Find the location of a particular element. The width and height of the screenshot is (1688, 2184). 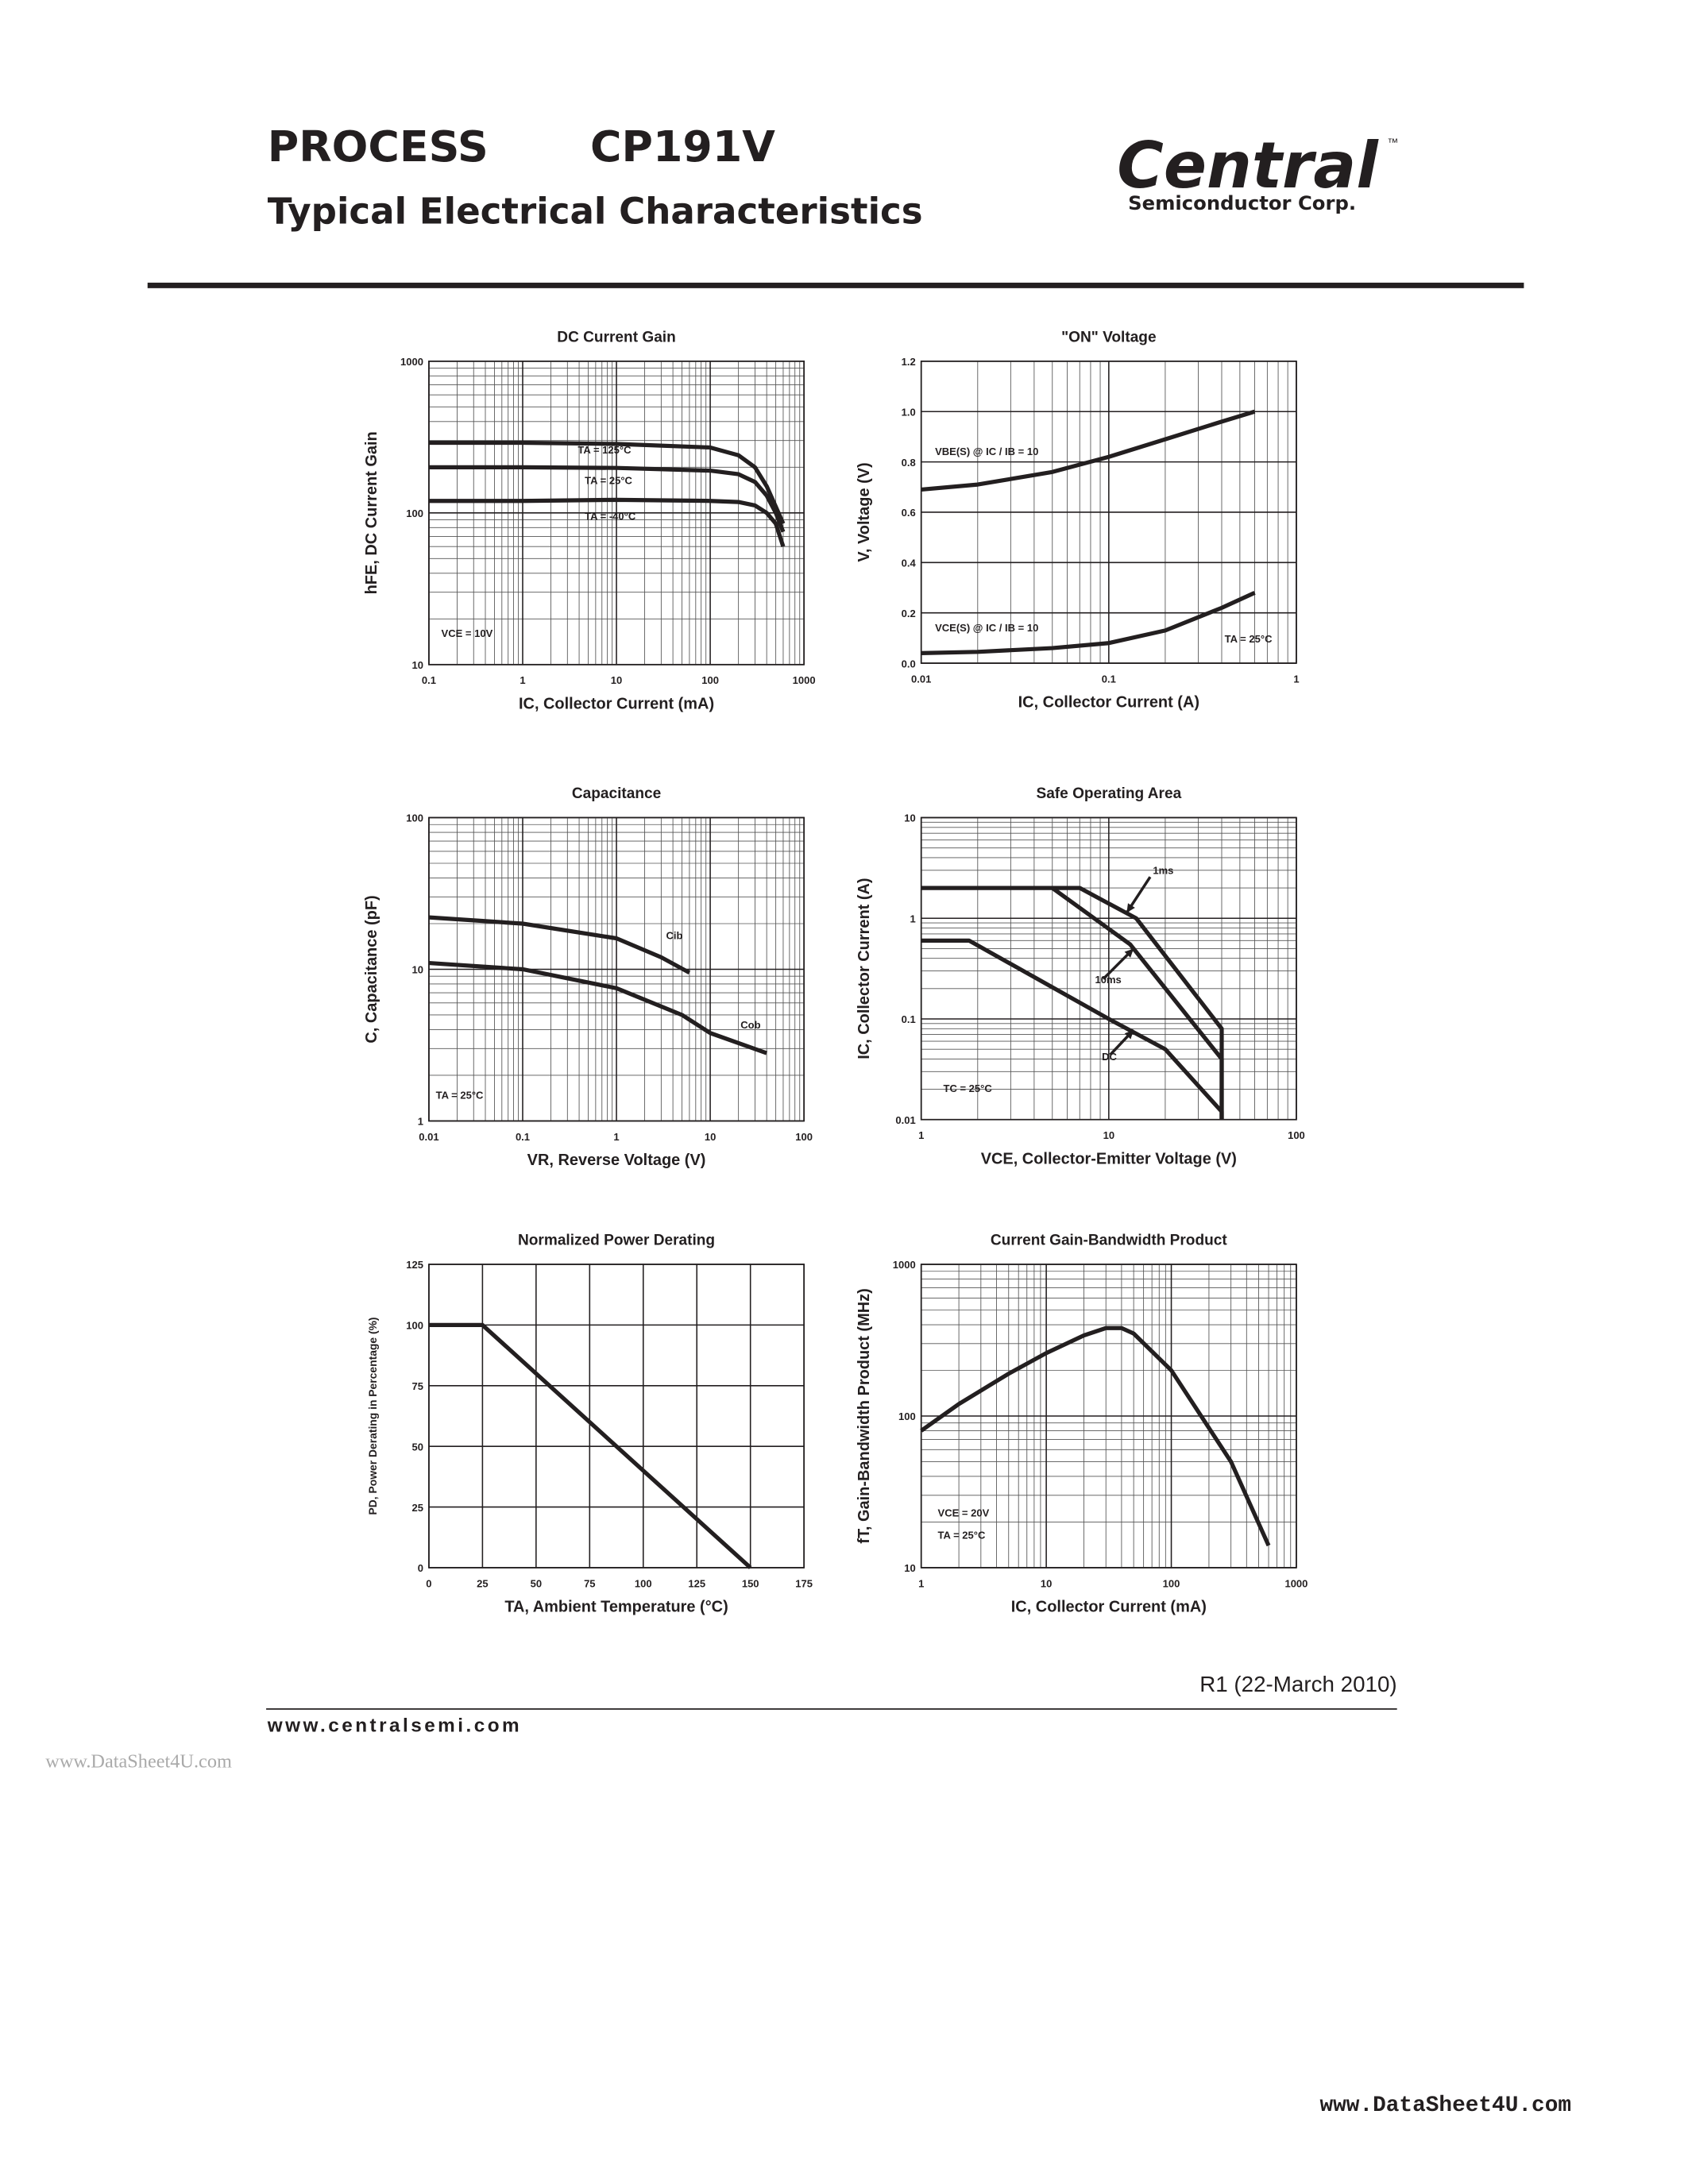

series-label: TA = 25°C is located at coordinates (609, 480).